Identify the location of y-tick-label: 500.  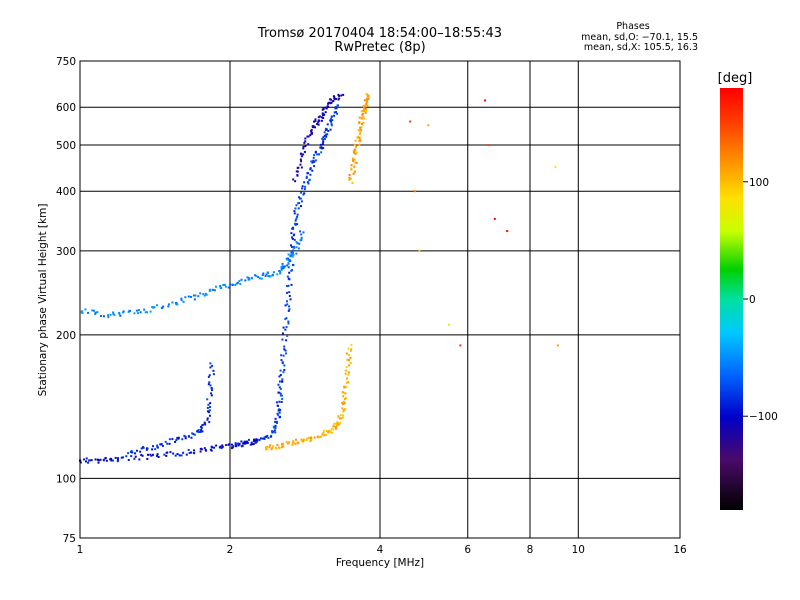
(66, 146).